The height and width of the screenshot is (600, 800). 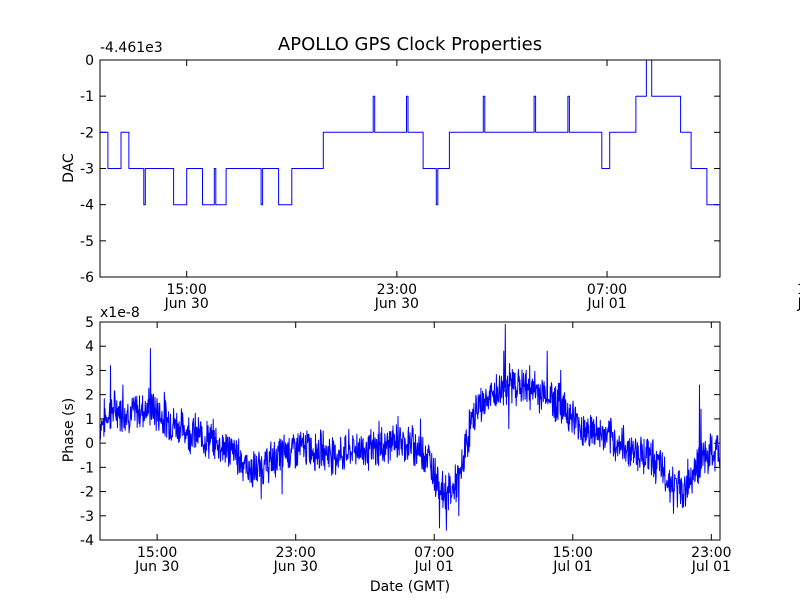 I want to click on phase-x-axis-label: Date (GMT), so click(x=410, y=587).